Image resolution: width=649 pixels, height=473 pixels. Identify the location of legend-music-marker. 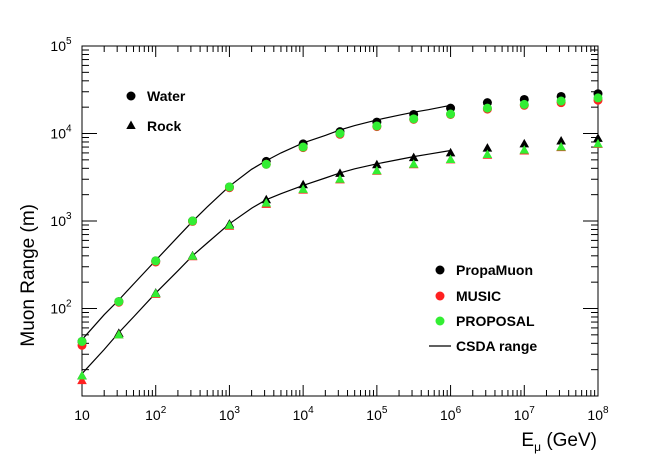
(440, 296).